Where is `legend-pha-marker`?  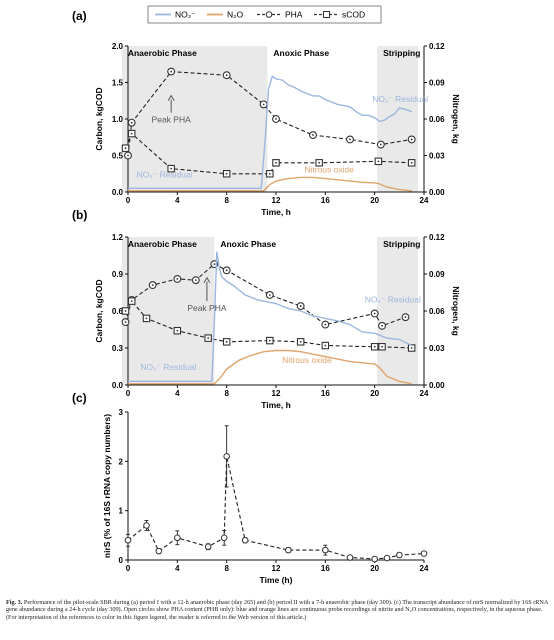 legend-pha-marker is located at coordinates (269, 14).